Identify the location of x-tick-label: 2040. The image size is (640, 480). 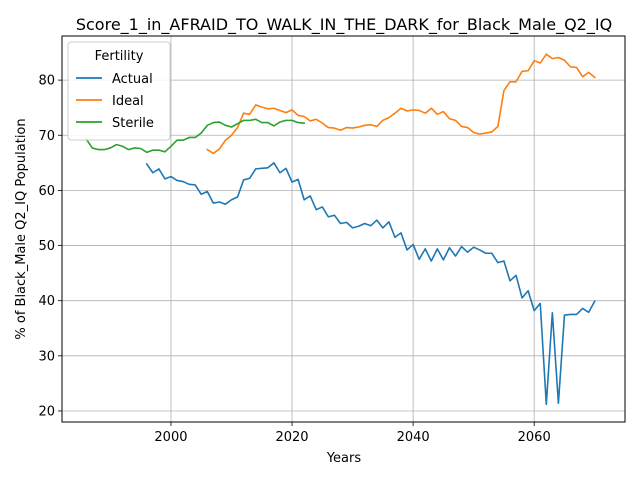
(413, 437).